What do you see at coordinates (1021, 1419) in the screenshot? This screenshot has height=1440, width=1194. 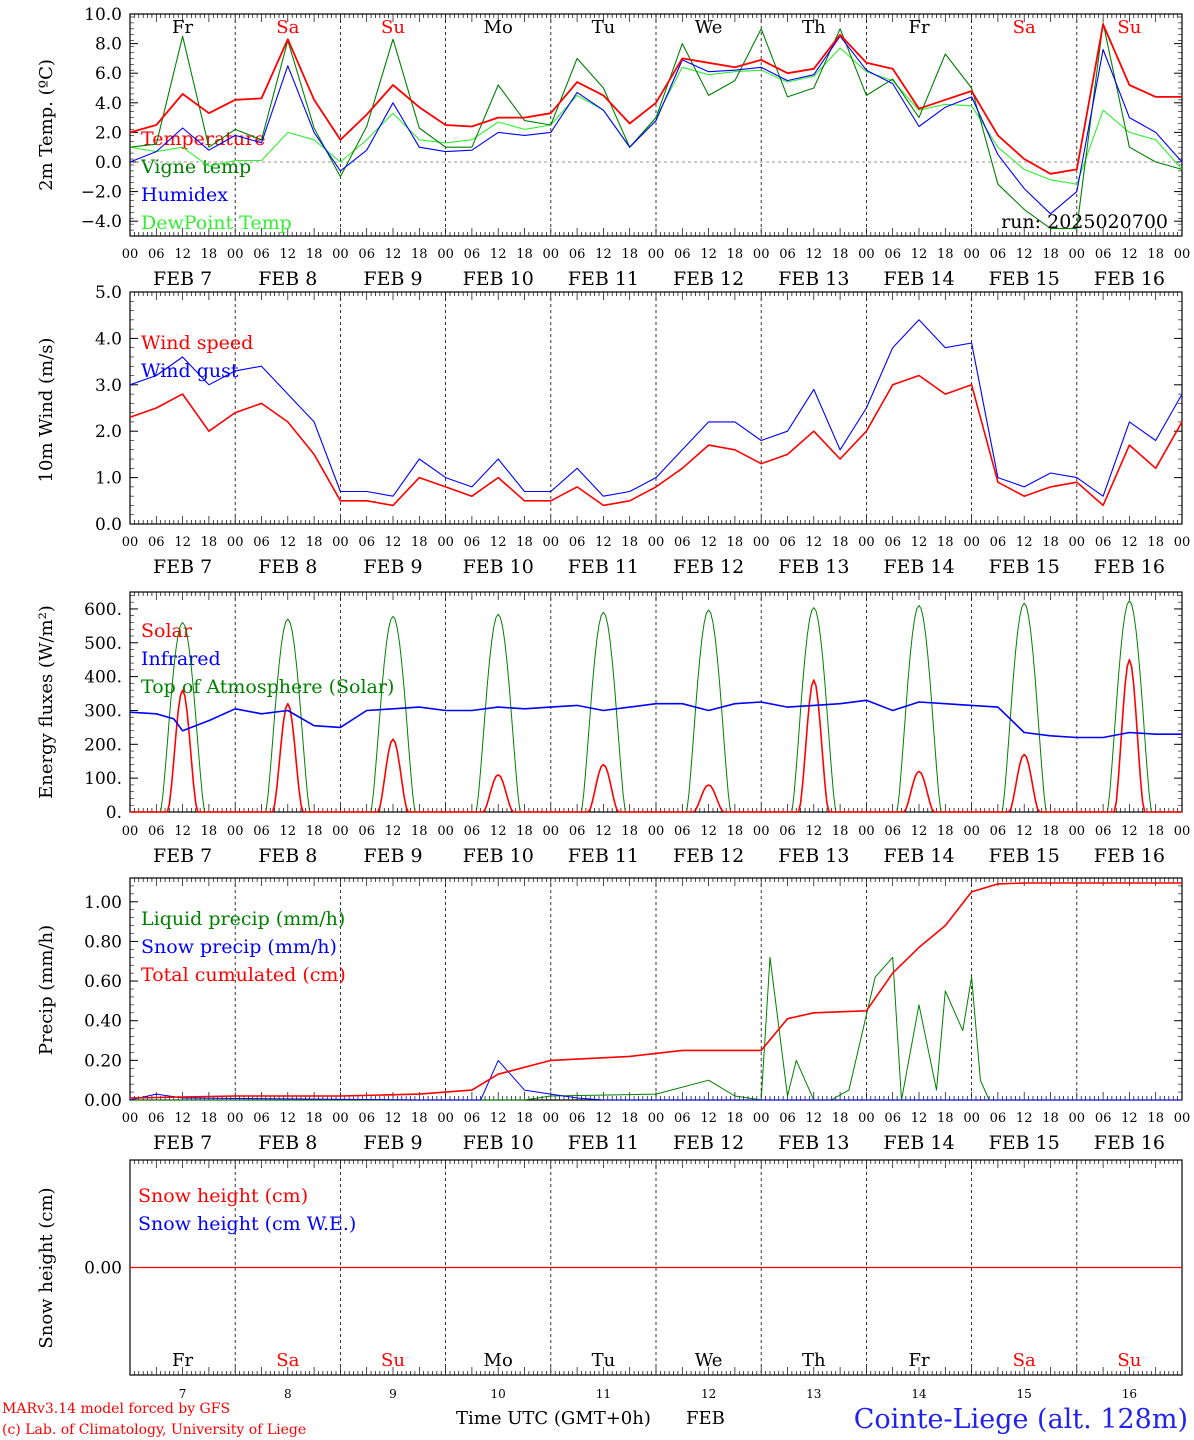 I see `station-name: Cointe-Liege (alt. 128m)` at bounding box center [1021, 1419].